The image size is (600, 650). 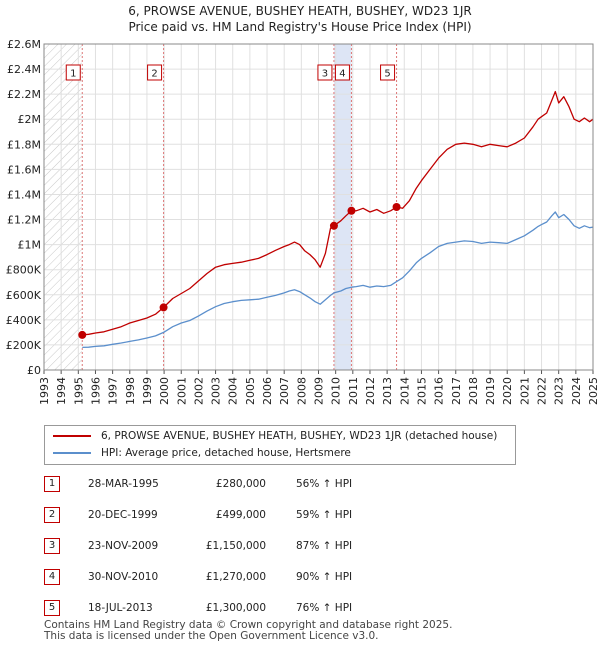 I want to click on x-tick-label: 2000, so click(x=164, y=391).